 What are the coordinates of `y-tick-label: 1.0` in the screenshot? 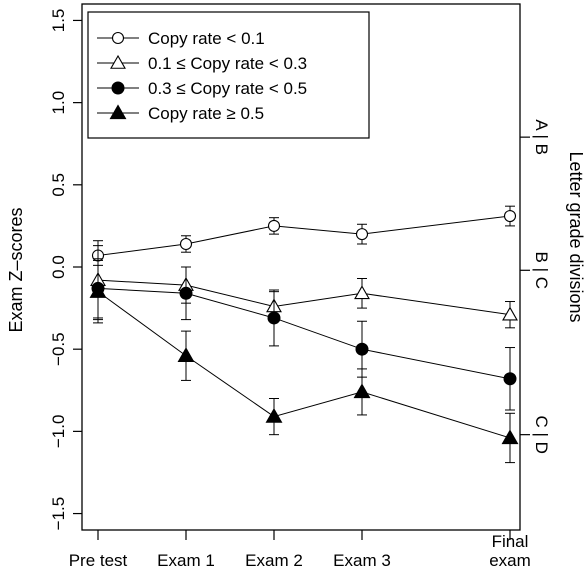 It's located at (58, 103).